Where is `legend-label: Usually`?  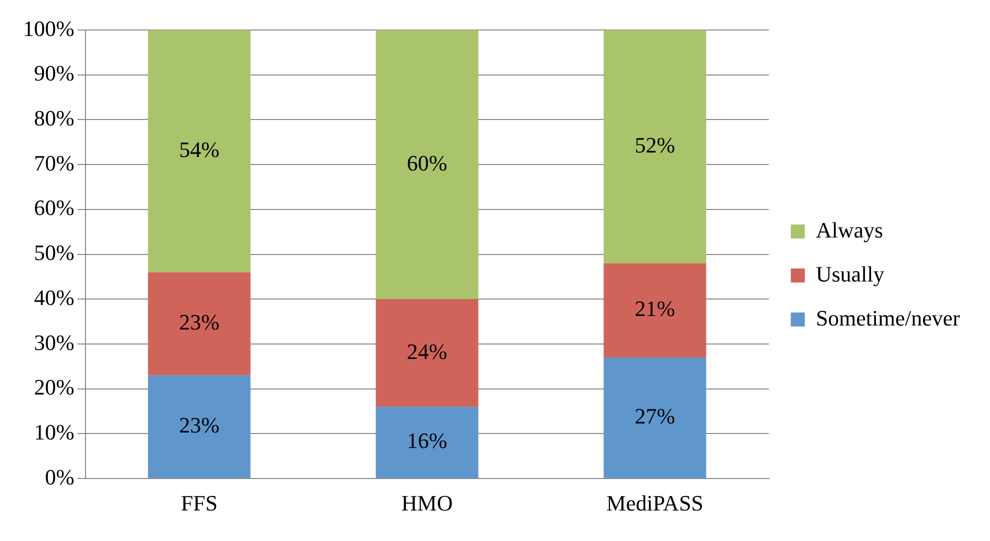
legend-label: Usually is located at coordinates (850, 273).